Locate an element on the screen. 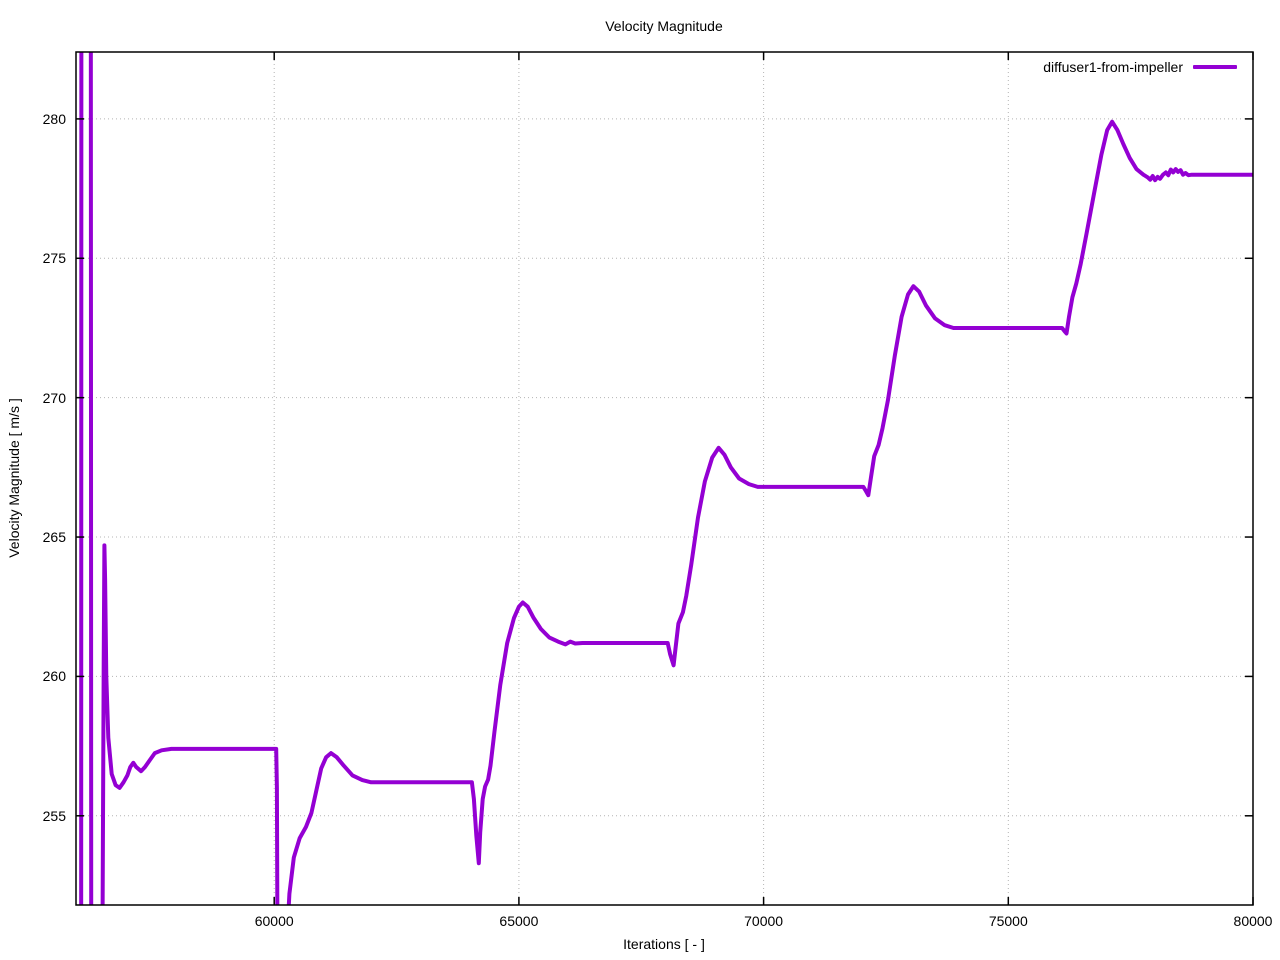  x-tick-label: 65000 is located at coordinates (519, 921).